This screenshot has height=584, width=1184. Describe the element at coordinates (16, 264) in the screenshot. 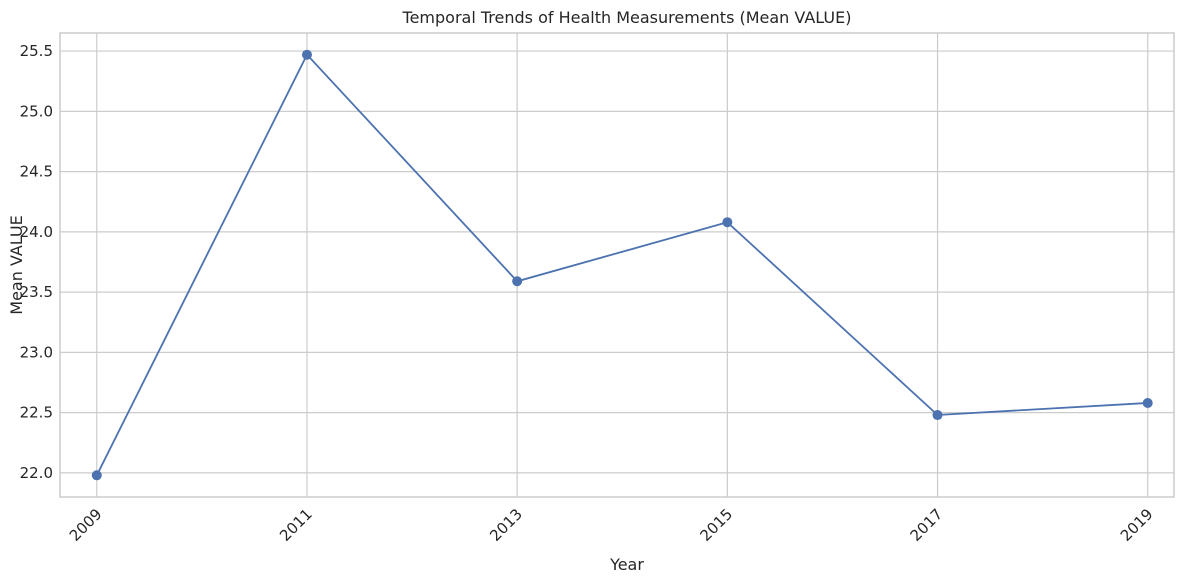

I see `y-axis-label: Mean VALUE` at that location.